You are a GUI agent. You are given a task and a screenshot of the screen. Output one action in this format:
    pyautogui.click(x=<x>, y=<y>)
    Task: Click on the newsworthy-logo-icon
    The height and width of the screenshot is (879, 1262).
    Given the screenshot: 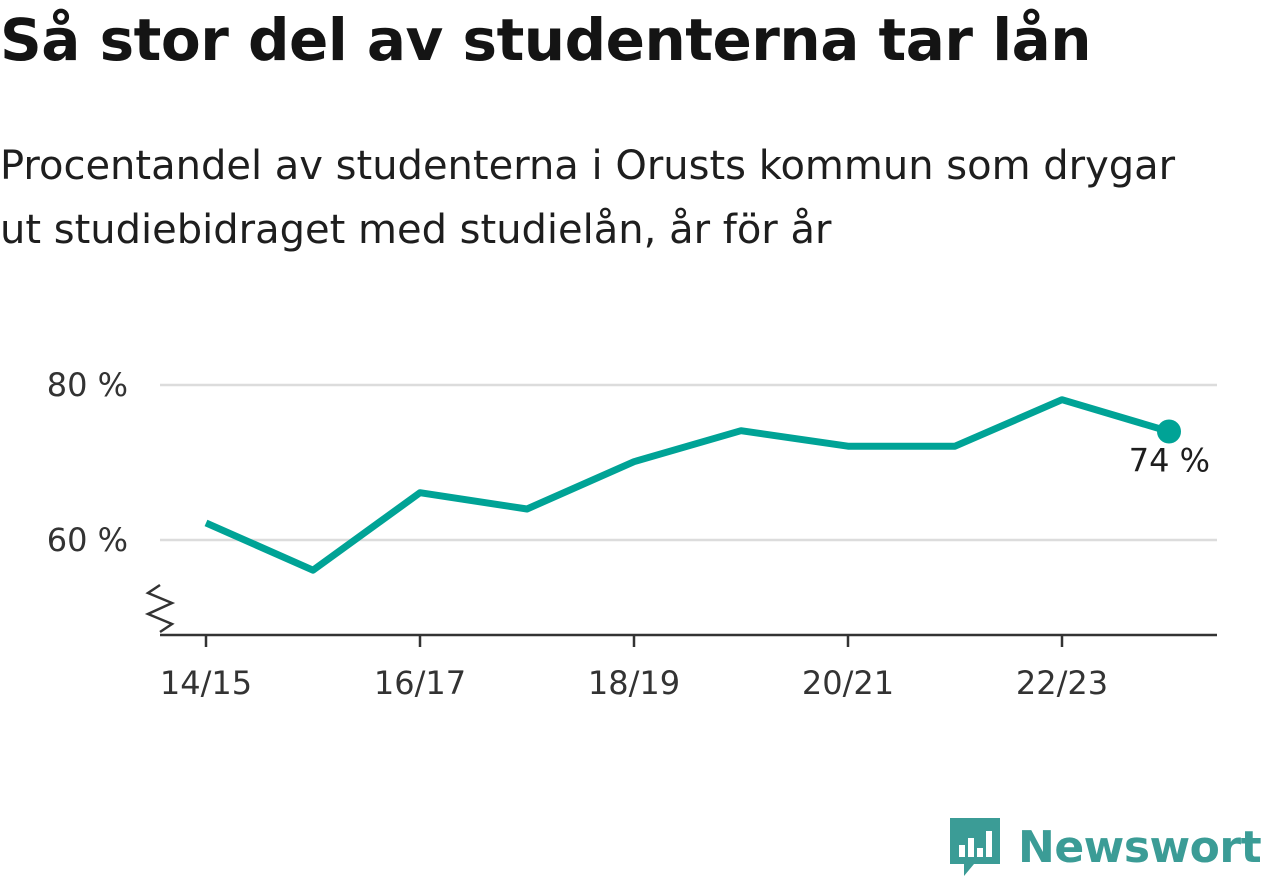 What is the action you would take?
    pyautogui.click(x=975, y=847)
    